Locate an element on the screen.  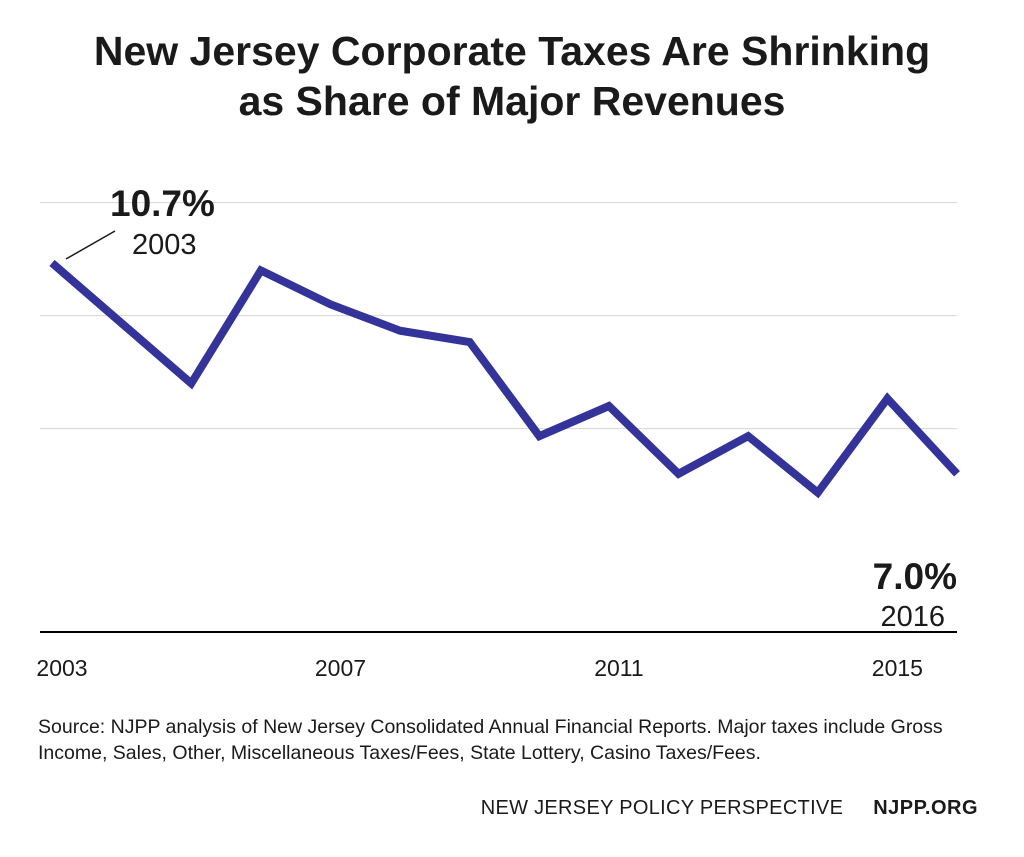
footer-site-link: NJPP.ORG is located at coordinates (925, 808).